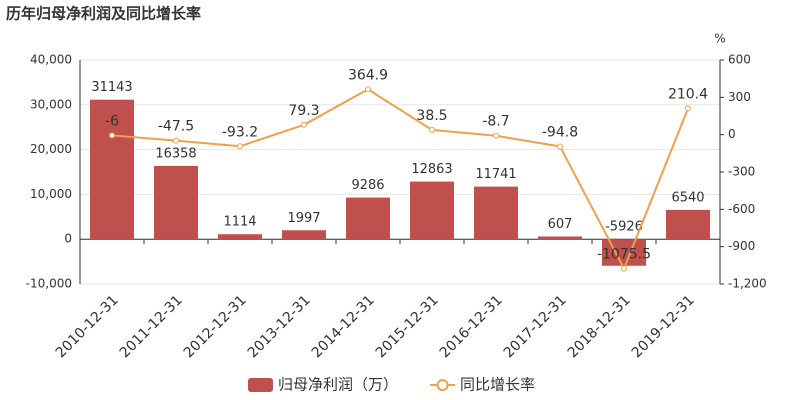 The image size is (800, 400). I want to click on x-tick-label: 2013-12-31, so click(279, 326).